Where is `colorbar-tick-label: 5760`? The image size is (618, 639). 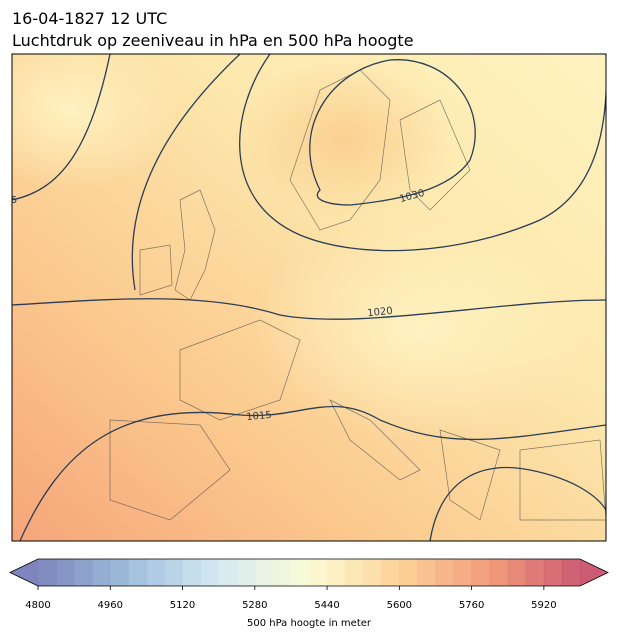 colorbar-tick-label: 5760 is located at coordinates (471, 605).